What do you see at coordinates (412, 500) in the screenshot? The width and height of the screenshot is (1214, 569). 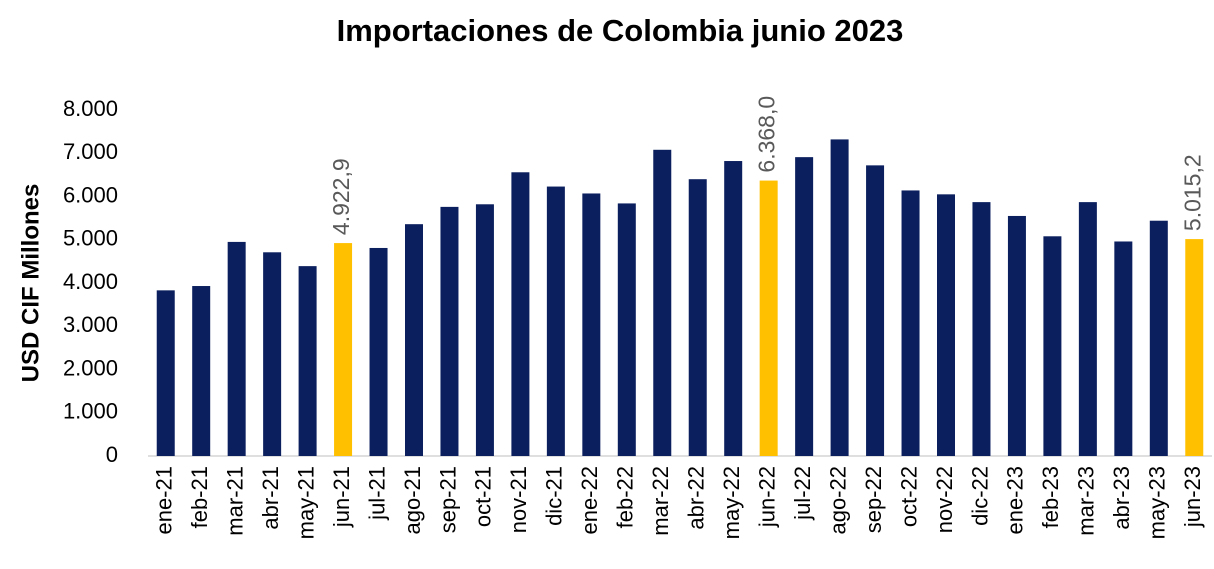 I see `x-tick-label: ago-21` at bounding box center [412, 500].